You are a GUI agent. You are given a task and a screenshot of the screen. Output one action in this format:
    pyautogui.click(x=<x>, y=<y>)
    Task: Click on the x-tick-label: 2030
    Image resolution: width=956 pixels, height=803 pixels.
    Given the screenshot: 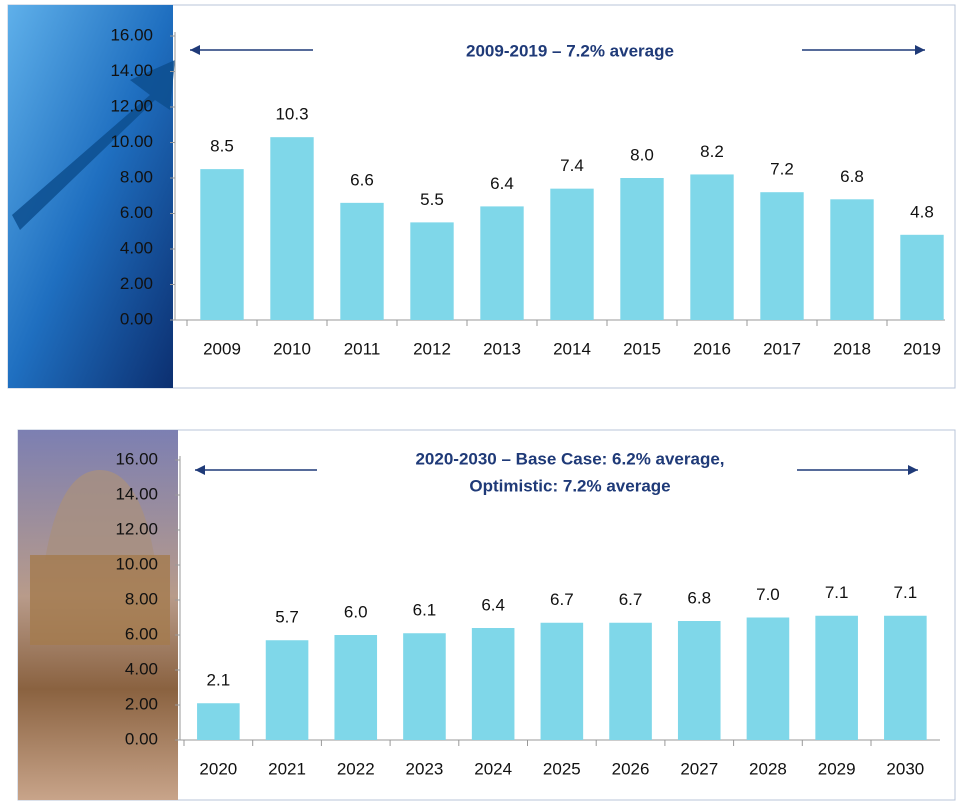 What is the action you would take?
    pyautogui.click(x=905, y=768)
    